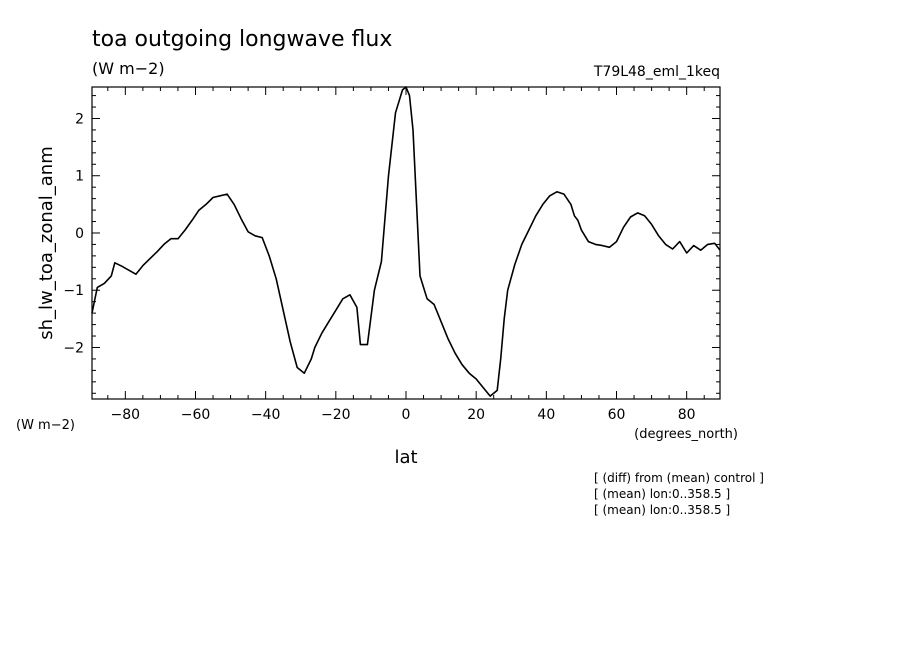 This screenshot has width=904, height=654. Describe the element at coordinates (196, 415) in the screenshot. I see `x-tick-label: −60` at that location.